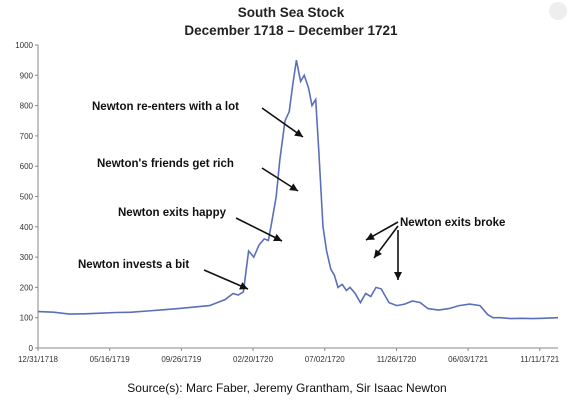  What do you see at coordinates (31, 348) in the screenshot?
I see `y-tick-label: 0` at bounding box center [31, 348].